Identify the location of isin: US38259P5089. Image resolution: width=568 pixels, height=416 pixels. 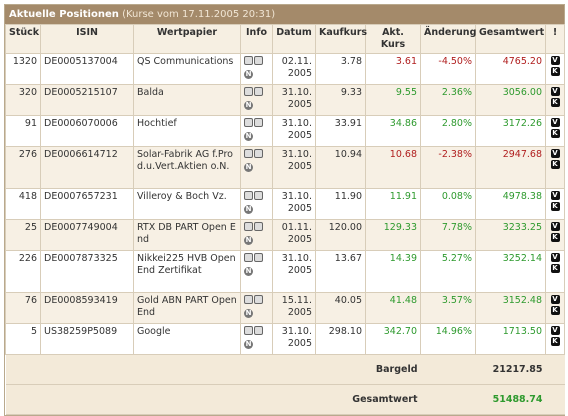
(87, 339).